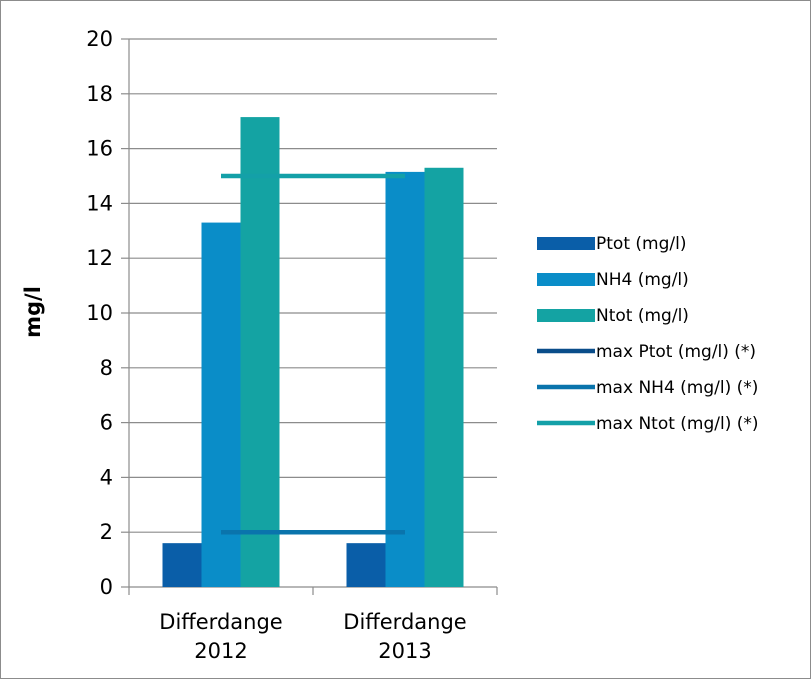  What do you see at coordinates (99, 39) in the screenshot?
I see `y-tick-label: 20` at bounding box center [99, 39].